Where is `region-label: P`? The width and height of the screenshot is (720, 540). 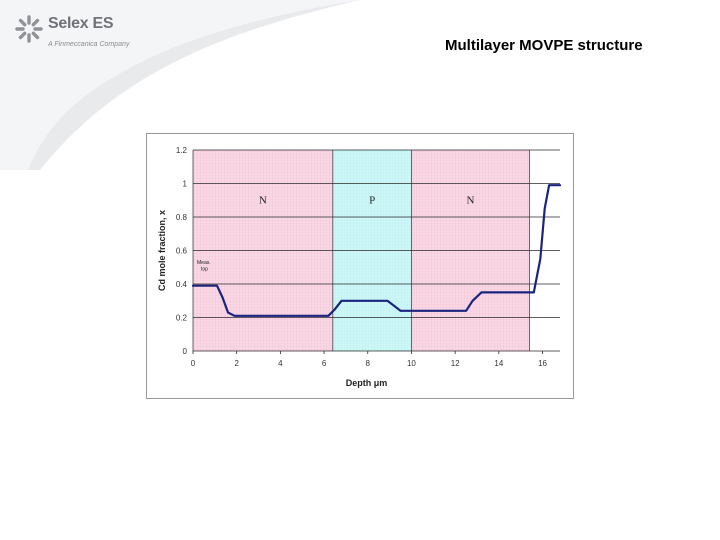
region-label: P is located at coordinates (372, 201).